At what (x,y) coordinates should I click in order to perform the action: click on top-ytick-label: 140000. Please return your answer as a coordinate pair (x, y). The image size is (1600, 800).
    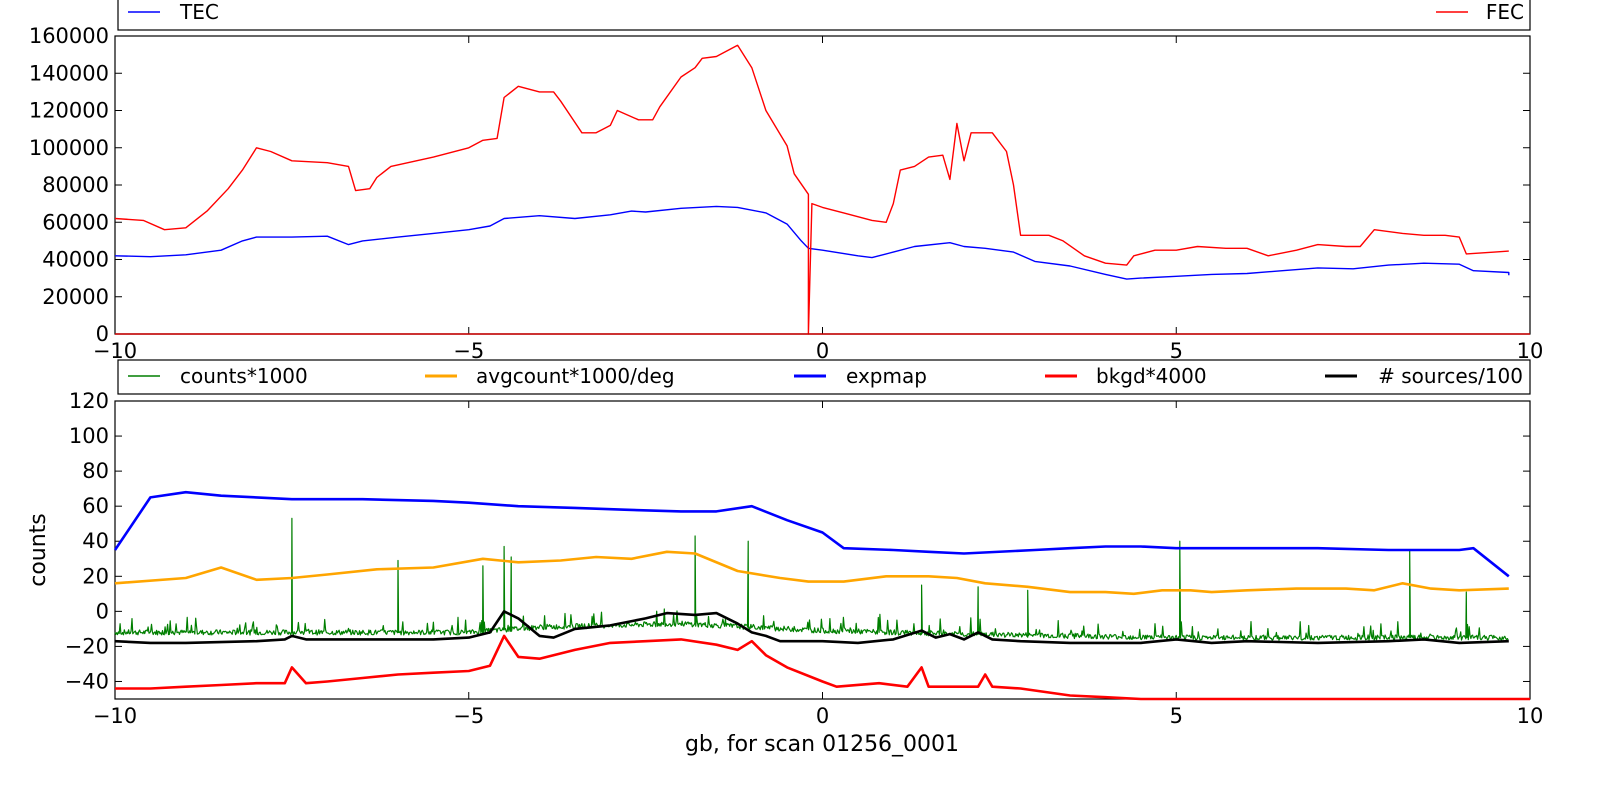
    Looking at the image, I should click on (69, 73).